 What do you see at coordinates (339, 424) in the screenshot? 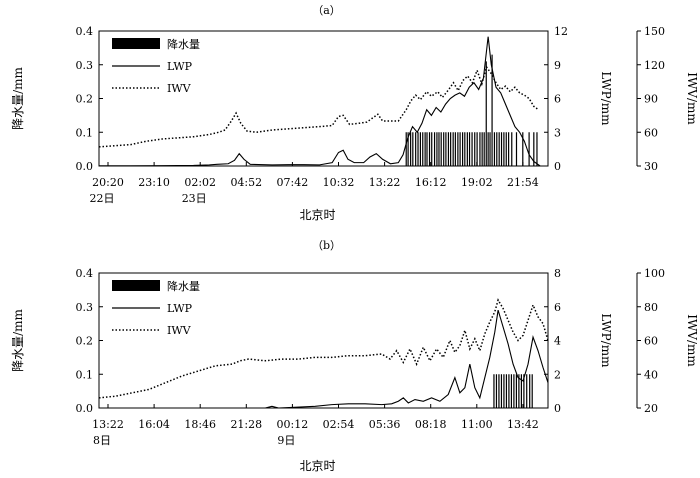
I see `x-tick-label: 02:54` at bounding box center [339, 424].